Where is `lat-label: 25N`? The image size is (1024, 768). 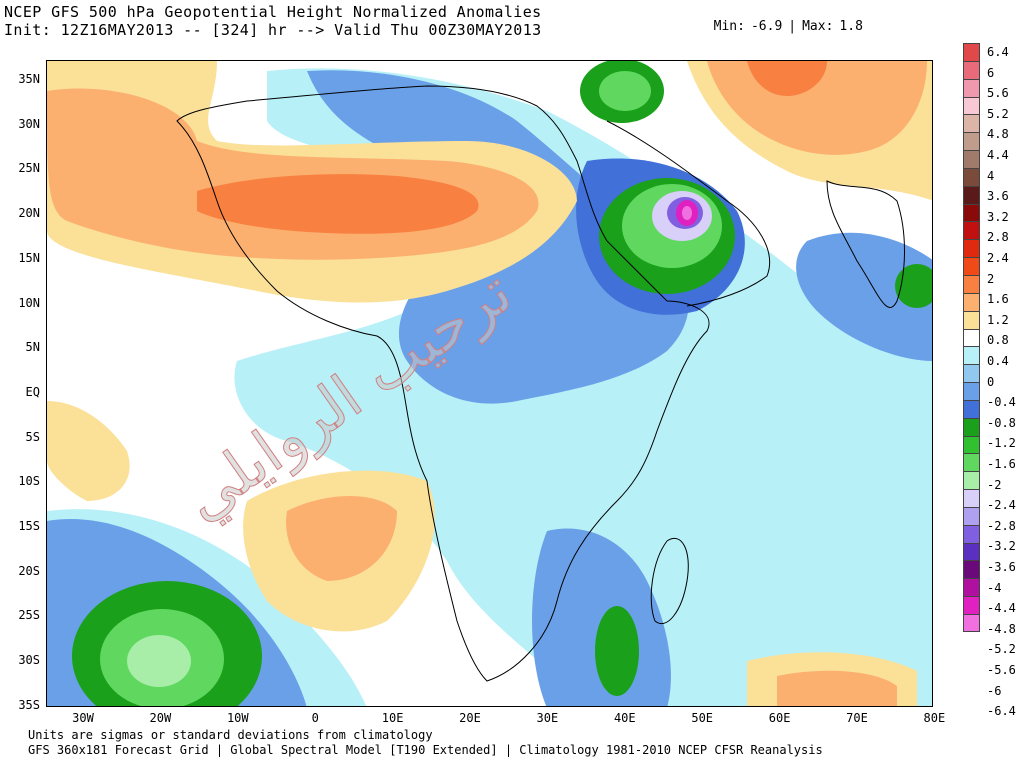 lat-label: 25N is located at coordinates (29, 168).